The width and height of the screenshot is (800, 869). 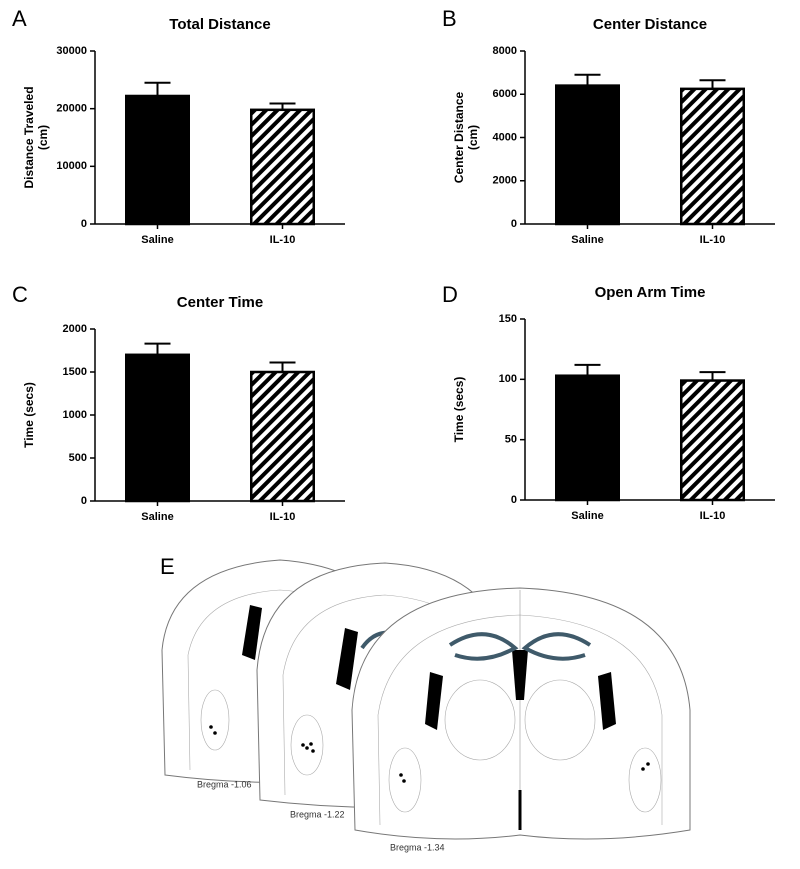 What do you see at coordinates (224, 784) in the screenshot?
I see `section-label: Bregma -1.06` at bounding box center [224, 784].